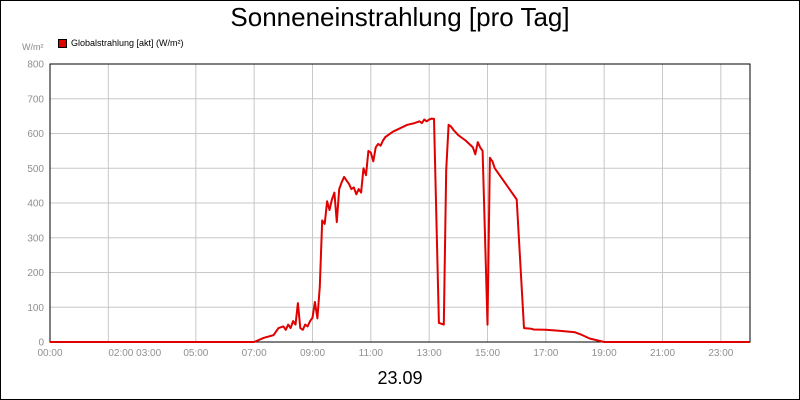  I want to click on x-tick-label: 19:00, so click(604, 353).